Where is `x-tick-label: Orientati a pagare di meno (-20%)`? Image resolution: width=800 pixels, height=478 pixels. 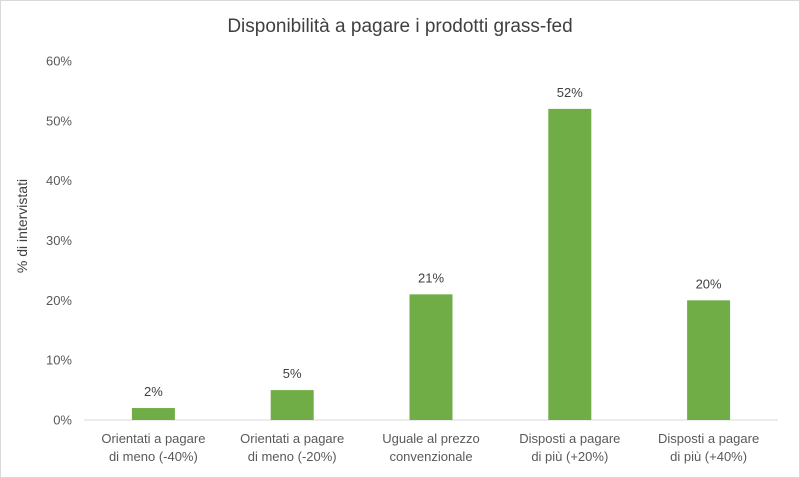 x-tick-label: Orientati a pagare di meno (-20%) is located at coordinates (292, 447).